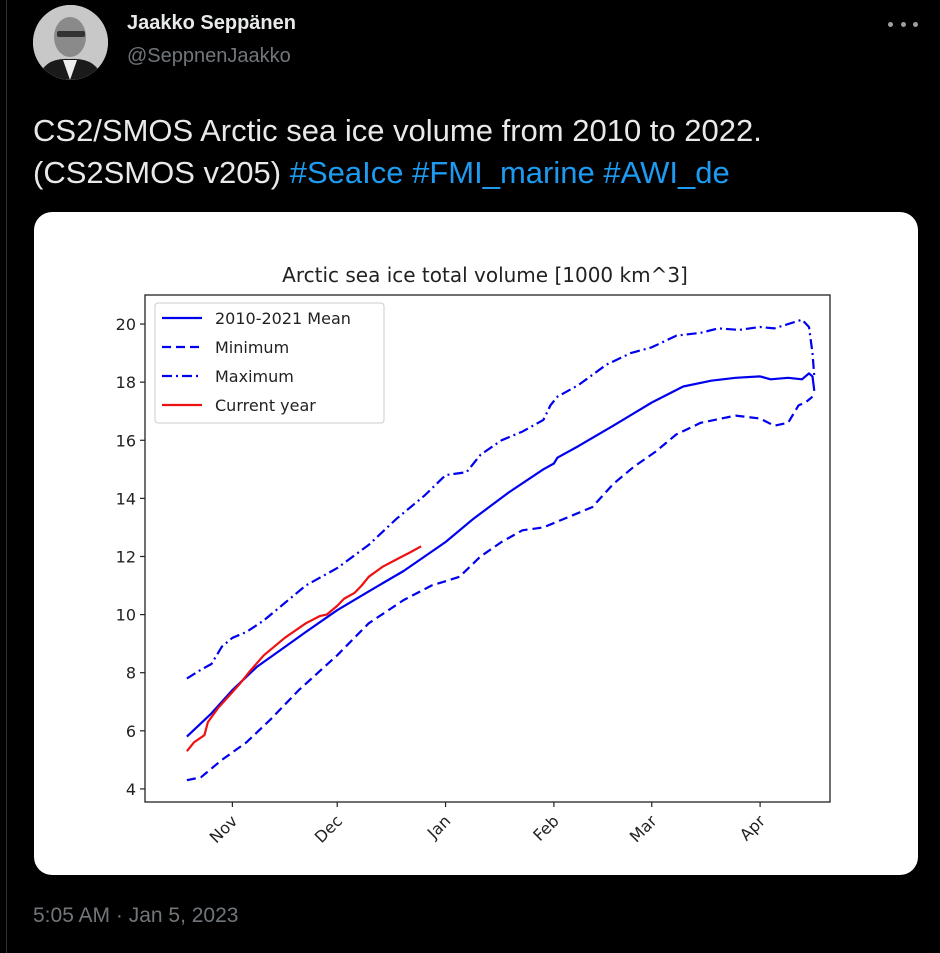  What do you see at coordinates (211, 23) in the screenshot?
I see `author-name: Jaakko Seppänen` at bounding box center [211, 23].